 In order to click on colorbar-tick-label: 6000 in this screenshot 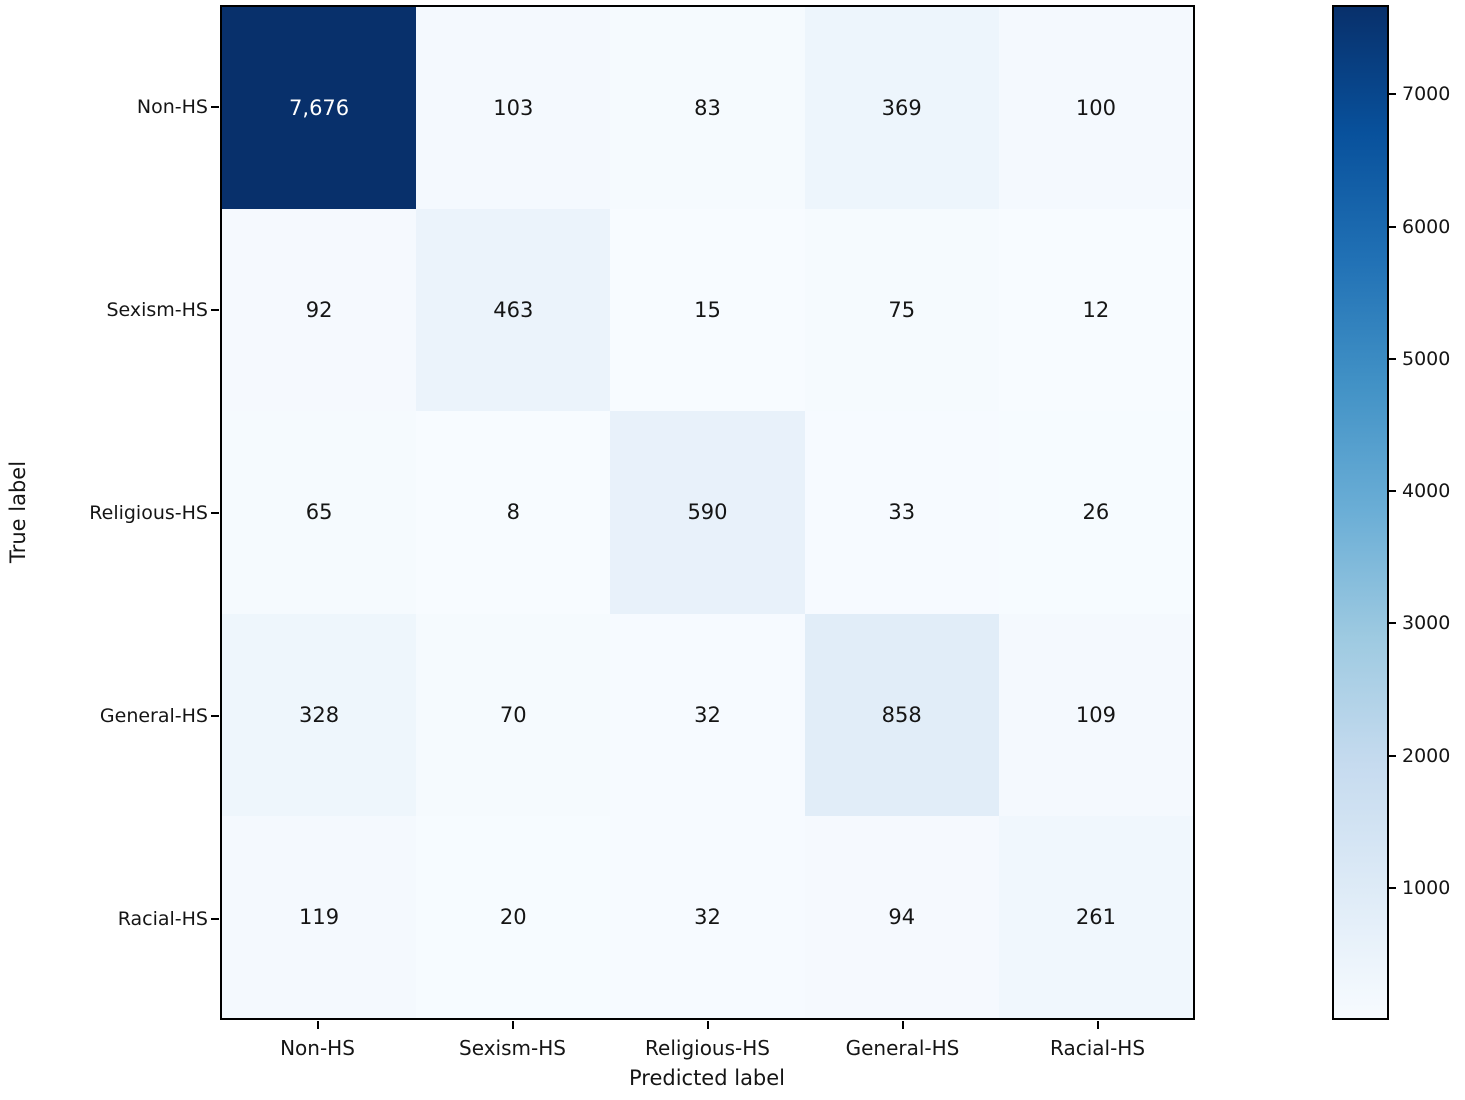, I will do `click(1426, 226)`.